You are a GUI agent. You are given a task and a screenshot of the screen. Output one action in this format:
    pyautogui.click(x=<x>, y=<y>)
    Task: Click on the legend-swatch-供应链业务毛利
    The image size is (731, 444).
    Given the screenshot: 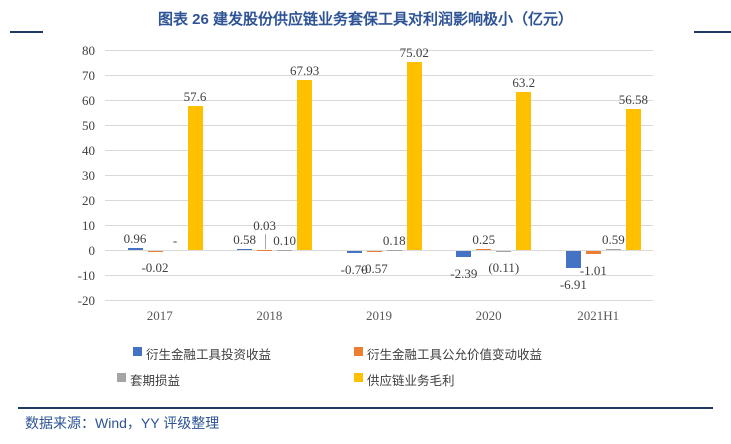 What is the action you would take?
    pyautogui.click(x=358, y=377)
    